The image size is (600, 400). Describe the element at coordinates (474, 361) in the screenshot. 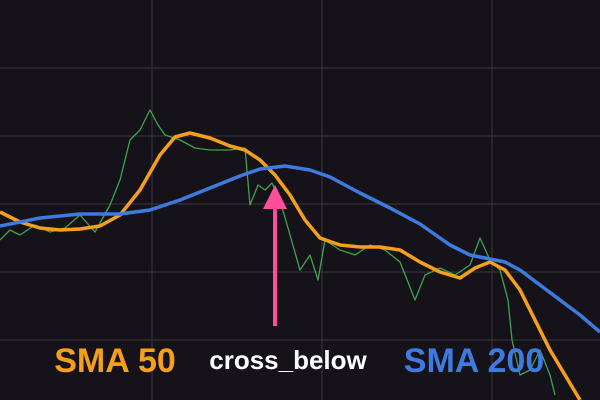

I see `legend-entry: SMA 200` at that location.